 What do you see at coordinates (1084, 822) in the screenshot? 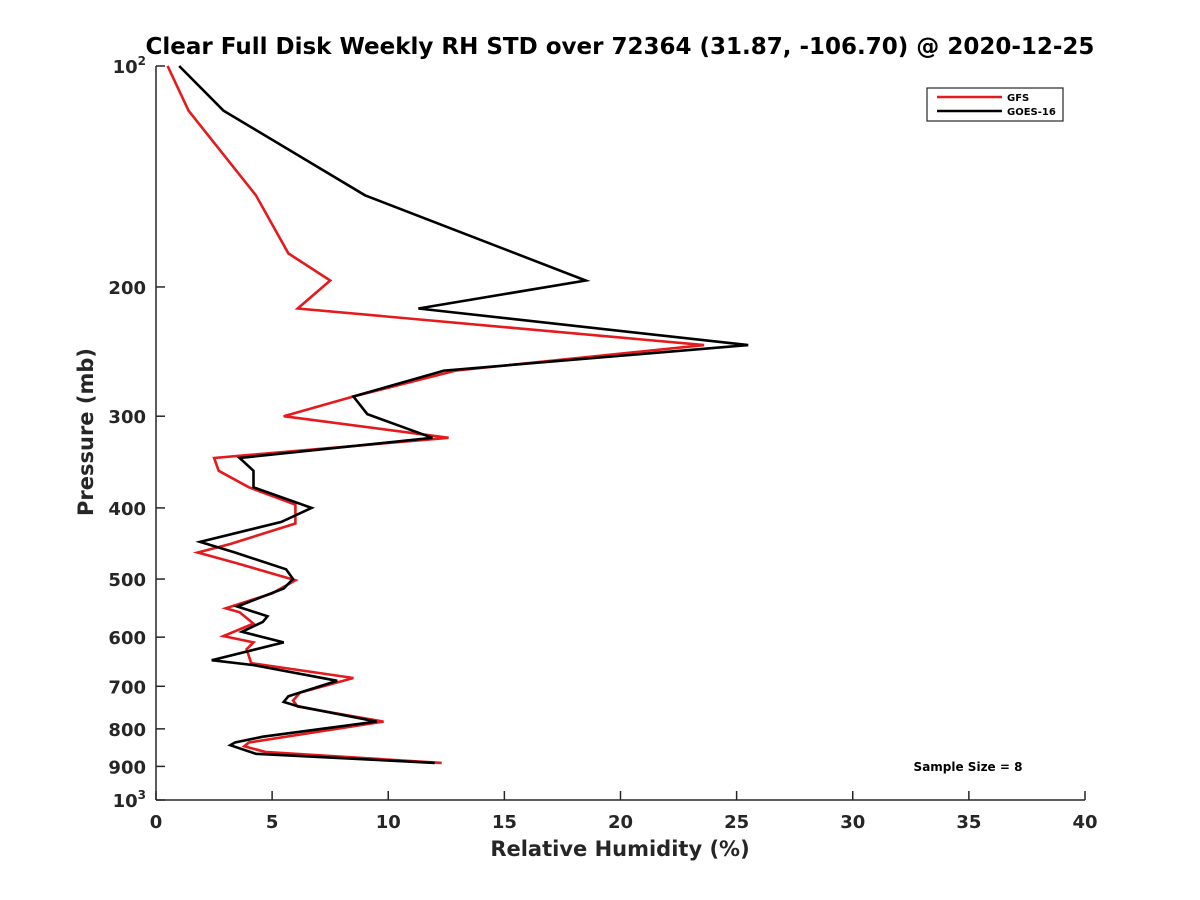
I see `x-tick-label: 40` at bounding box center [1084, 822].